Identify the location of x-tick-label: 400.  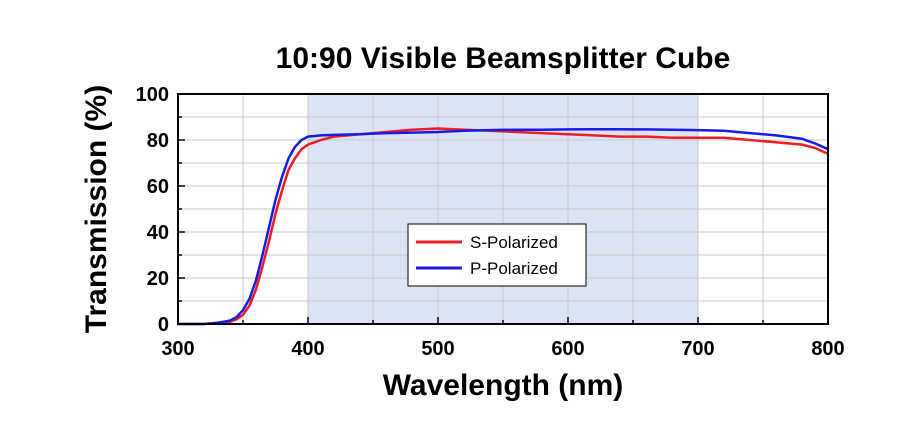
(307, 349).